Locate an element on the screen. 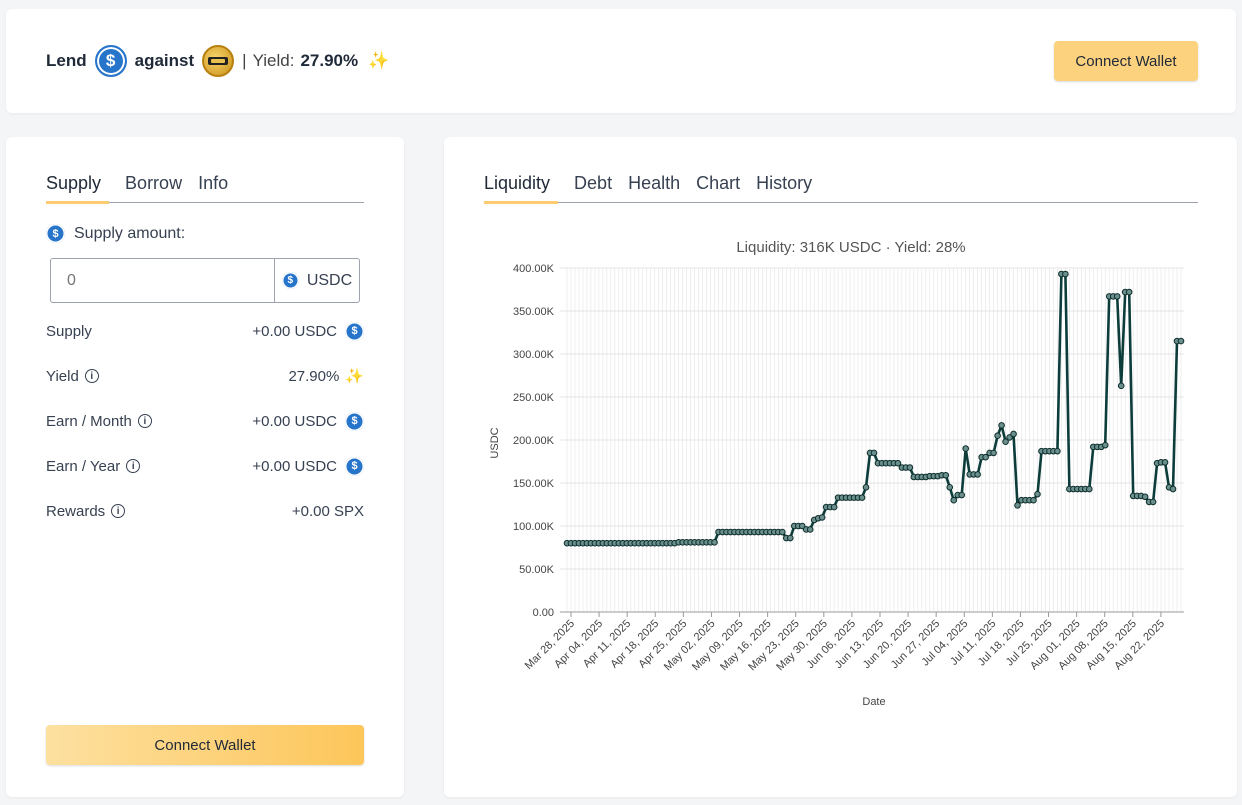 Image resolution: width=1242 pixels, height=805 pixels. y-tick-label: 50.00K is located at coordinates (537, 570).